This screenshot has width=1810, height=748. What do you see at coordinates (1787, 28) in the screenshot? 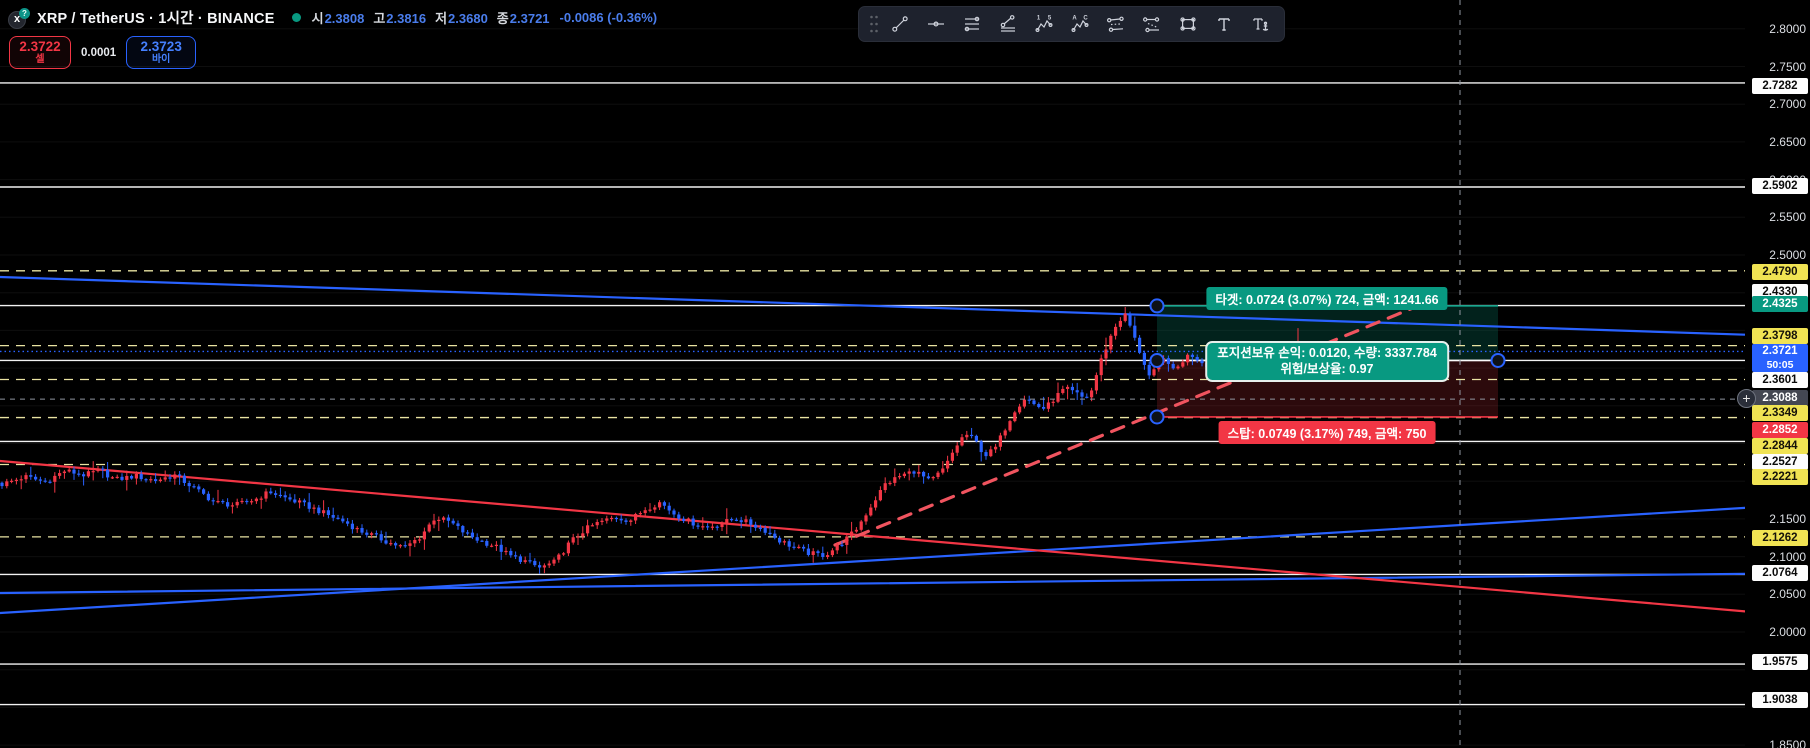
I see `price-tick-label: 2.8000` at bounding box center [1787, 28].